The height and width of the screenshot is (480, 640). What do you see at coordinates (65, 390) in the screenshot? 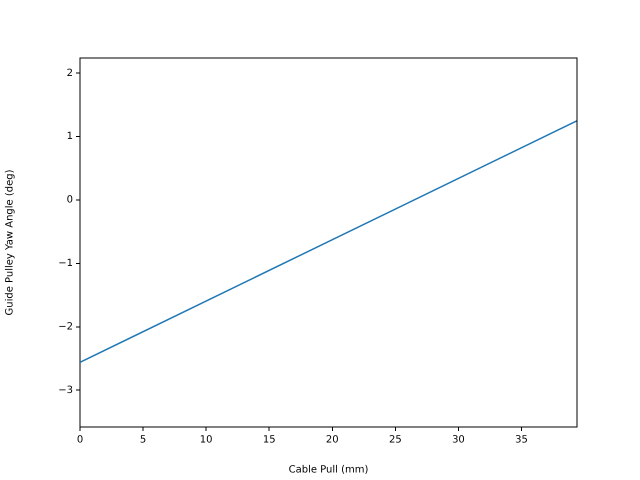
I see `y-tick-label: −3` at bounding box center [65, 390].